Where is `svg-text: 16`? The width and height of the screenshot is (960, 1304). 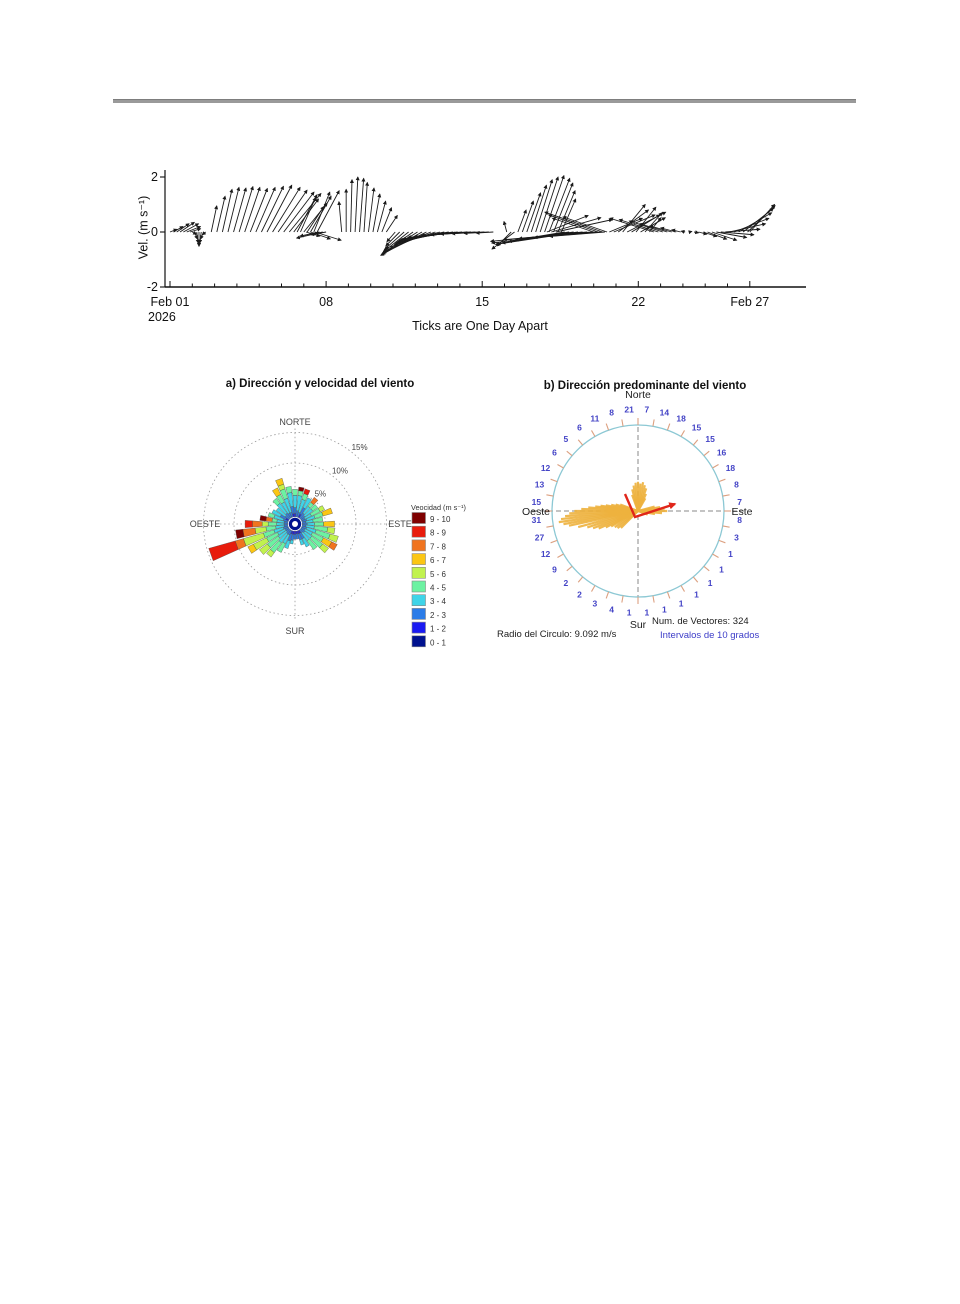
svg-text: 16 is located at coordinates (722, 452).